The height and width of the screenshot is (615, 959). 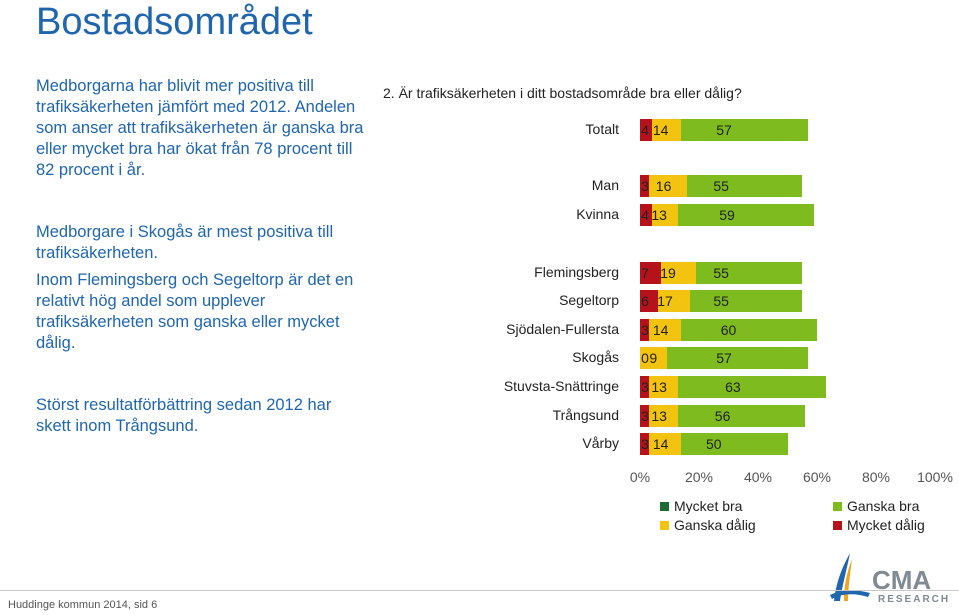 I want to click on bar-segment-ganska-d-lig-skog-s, so click(x=653, y=358).